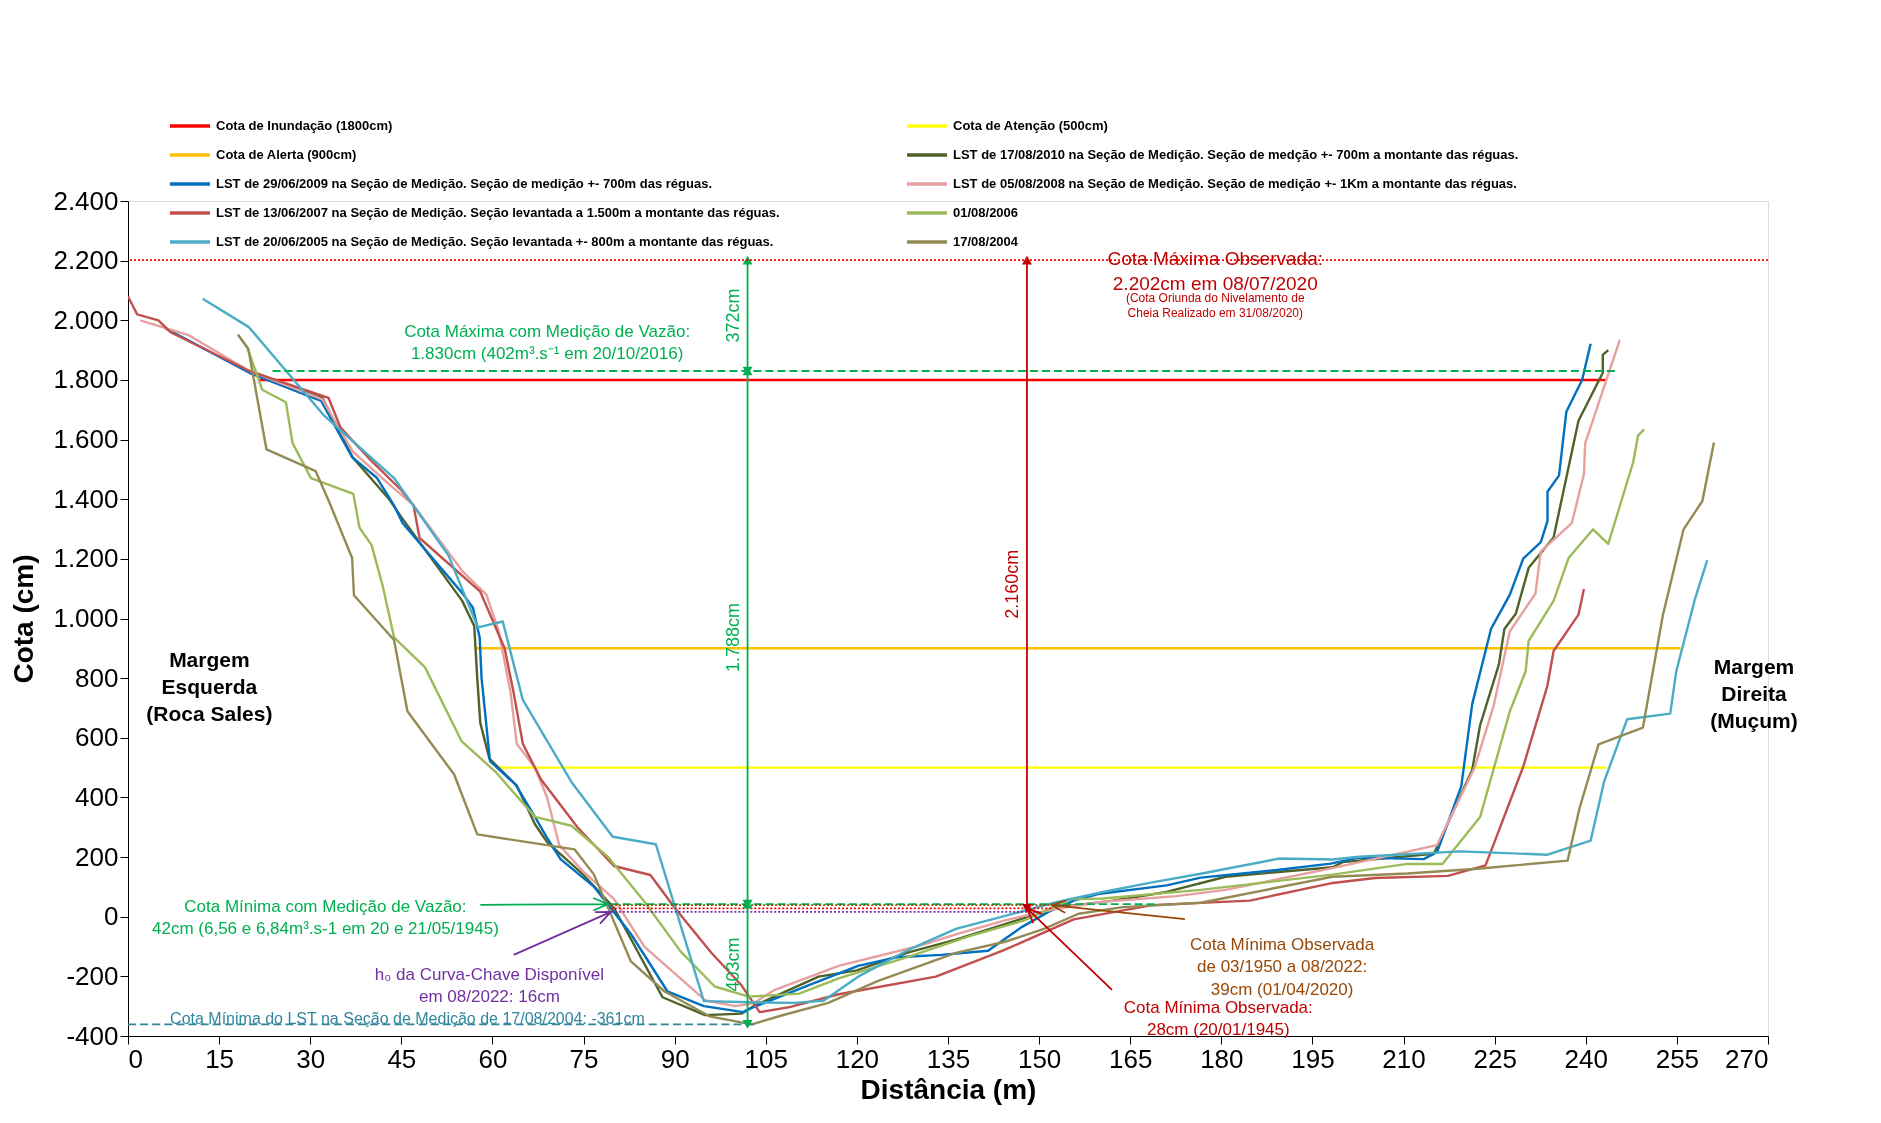 The width and height of the screenshot is (1881, 1123). Describe the element at coordinates (402, 1058) in the screenshot. I see `x-tick-label: 45` at that location.